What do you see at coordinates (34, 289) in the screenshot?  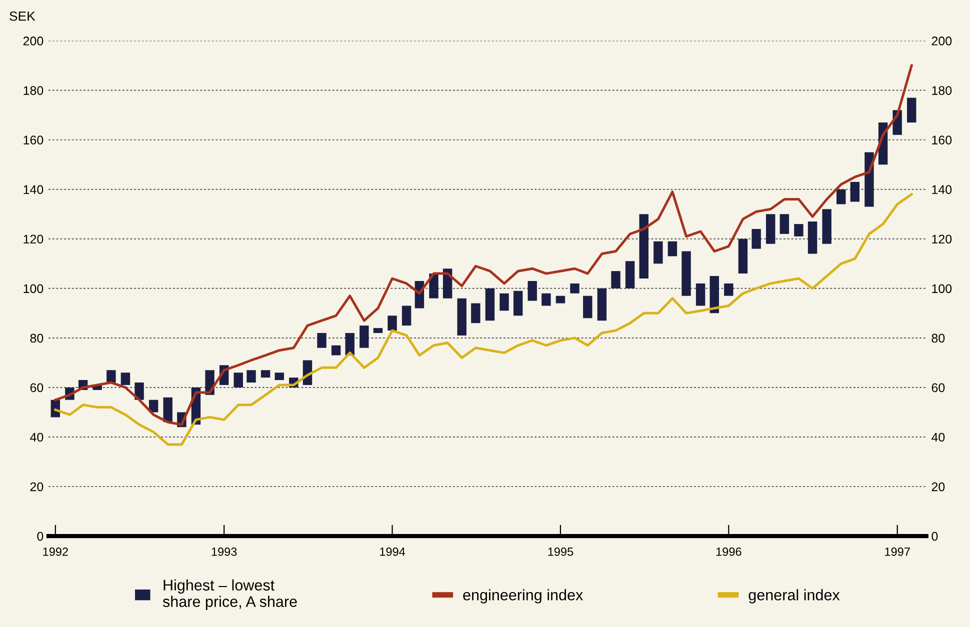 I see `y-tick-label: 100` at bounding box center [34, 289].